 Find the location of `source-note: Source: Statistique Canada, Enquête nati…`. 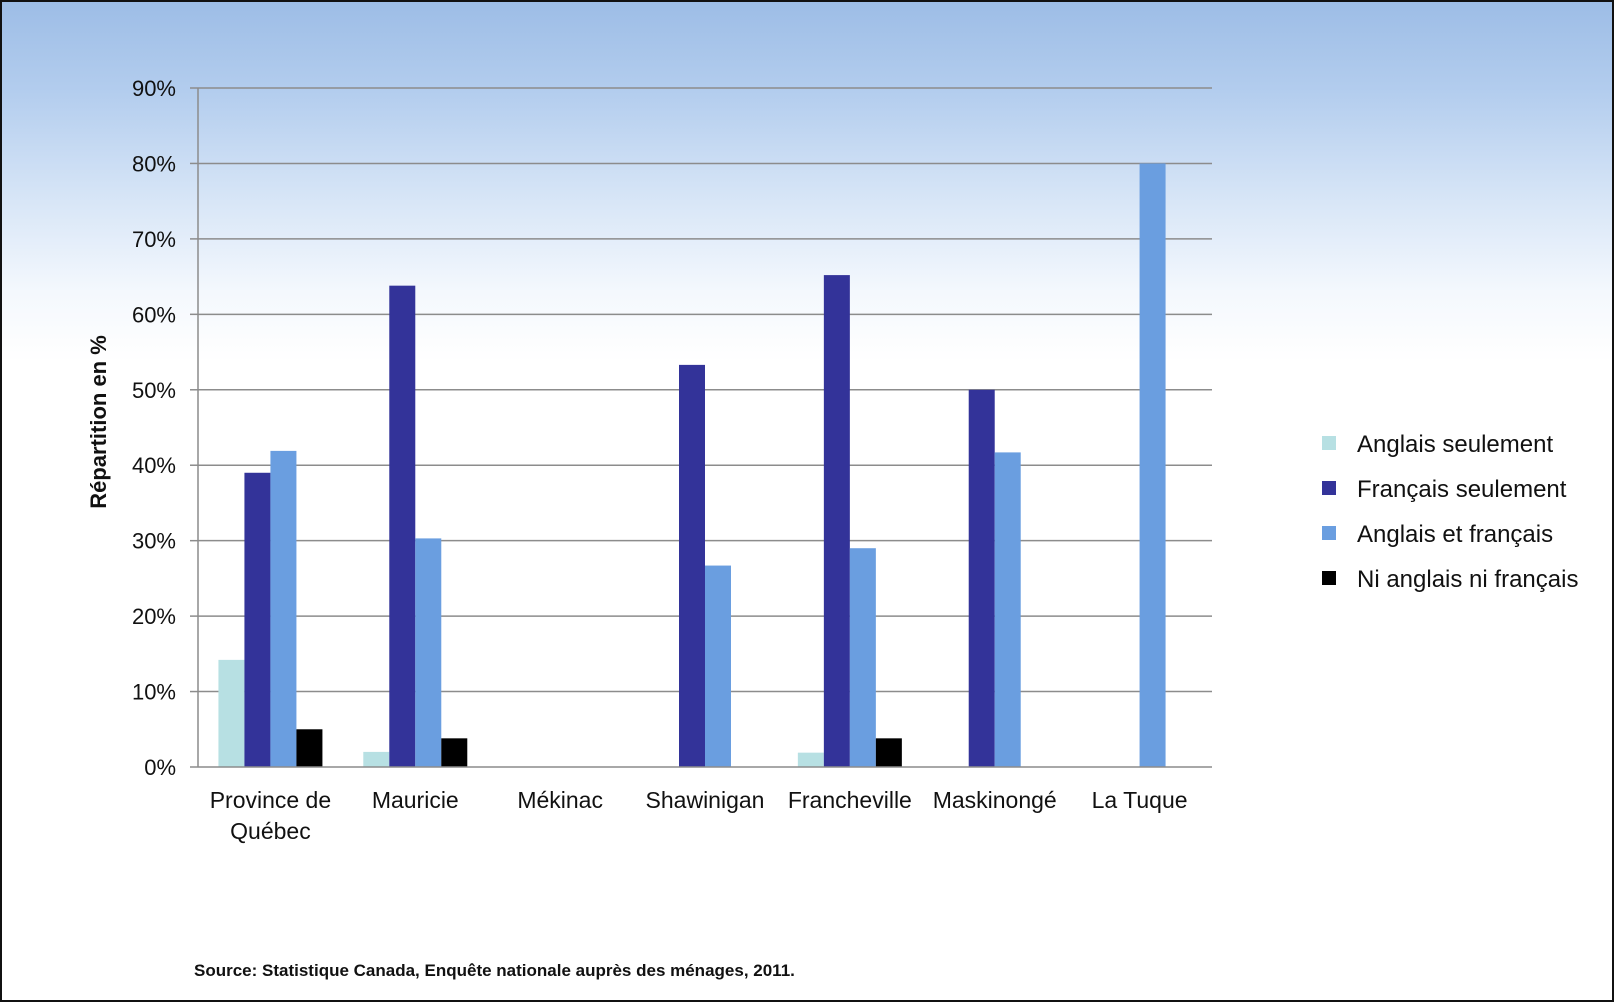

source-note: Source: Statistique Canada, Enquête nati… is located at coordinates (494, 970).